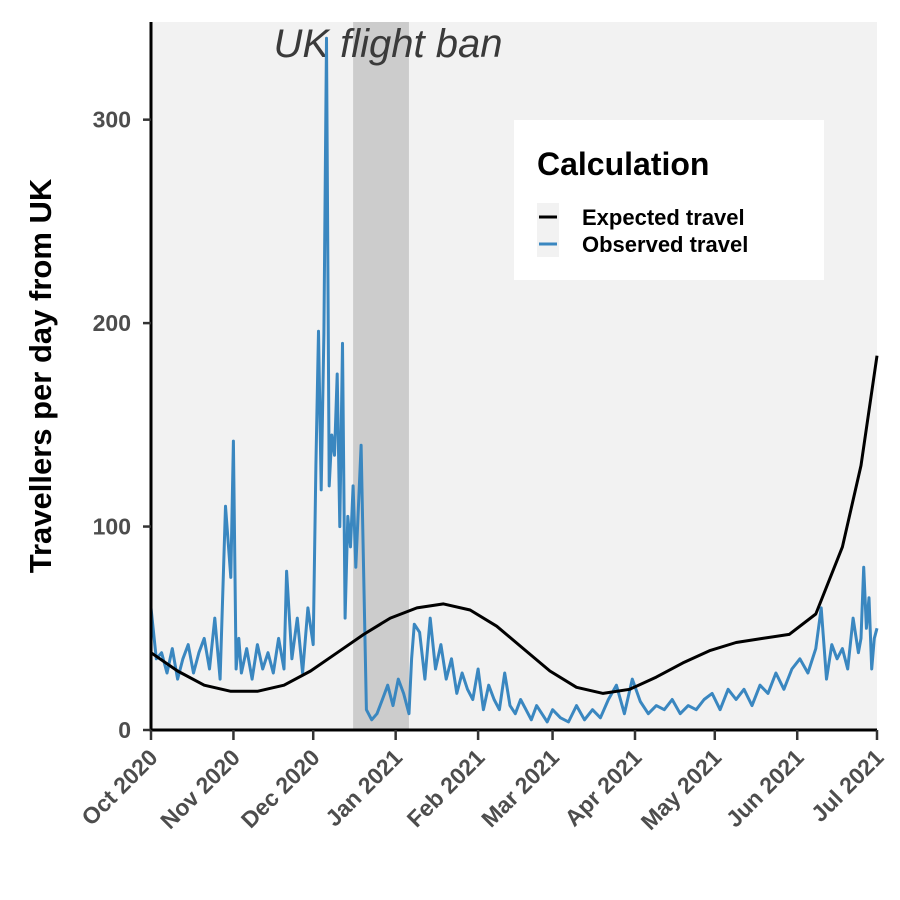 The width and height of the screenshot is (900, 900). Describe the element at coordinates (363, 787) in the screenshot. I see `x-tick-label: Jan 2021` at that location.